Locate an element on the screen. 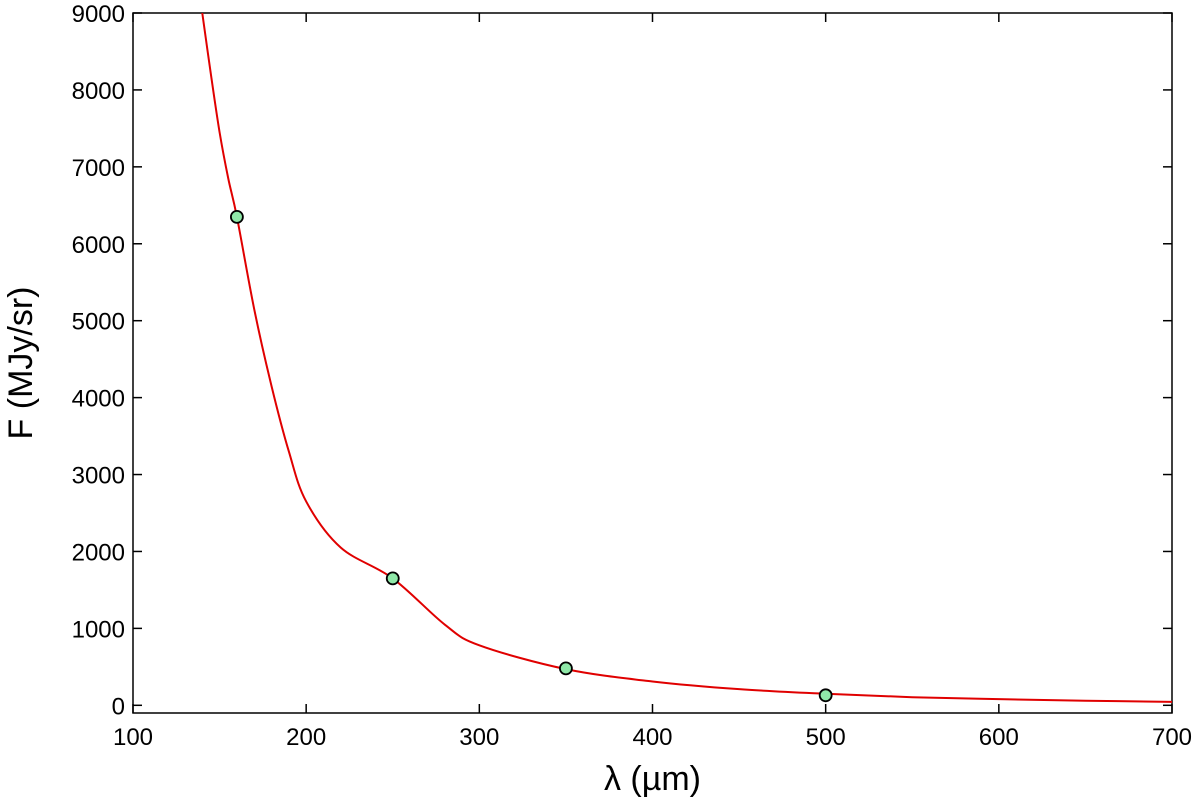  x-tick-label: 600 is located at coordinates (999, 737).